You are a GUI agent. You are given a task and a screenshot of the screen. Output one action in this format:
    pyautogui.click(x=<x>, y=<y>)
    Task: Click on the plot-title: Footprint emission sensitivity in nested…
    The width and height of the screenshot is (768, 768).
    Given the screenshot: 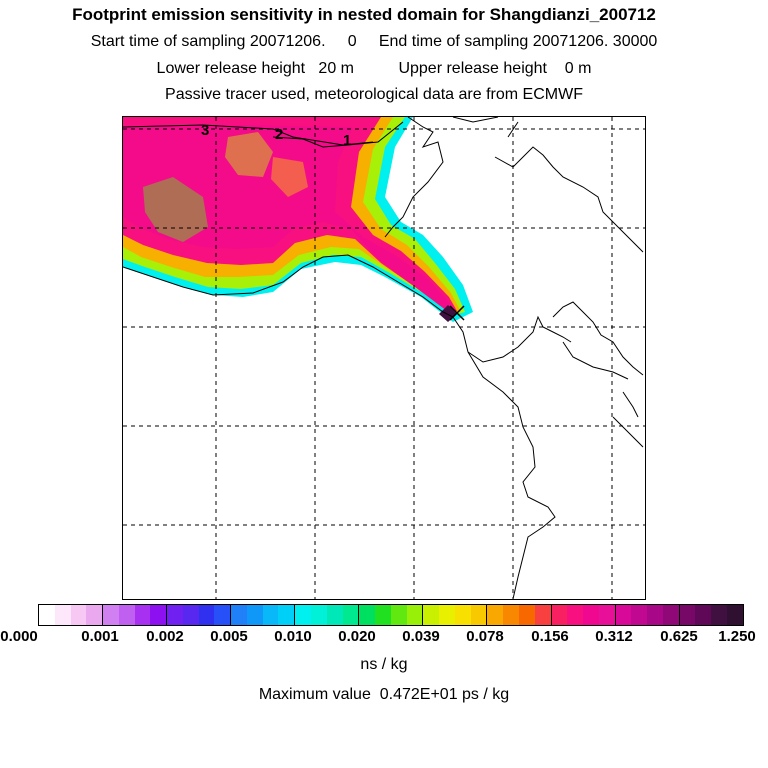 What is the action you would take?
    pyautogui.click(x=364, y=14)
    